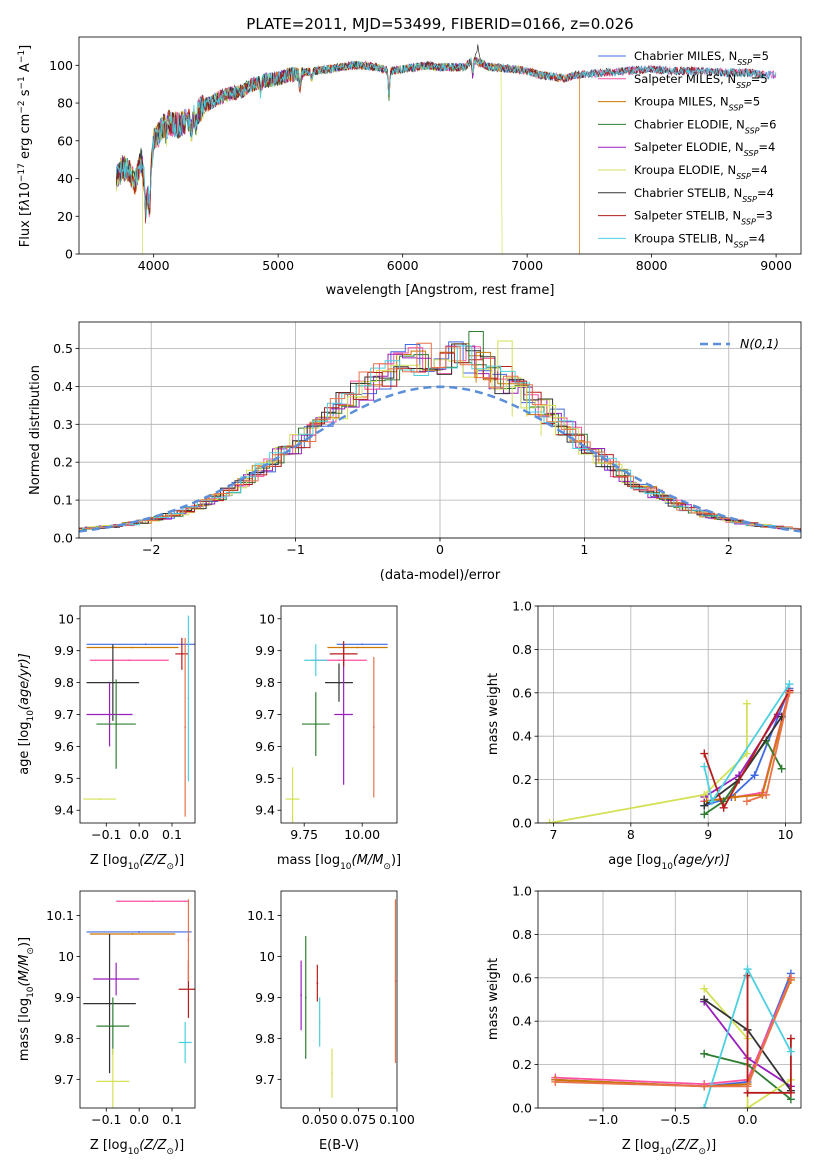  I want to click on x-axis-label-part: (age/yr)], so click(701, 860).